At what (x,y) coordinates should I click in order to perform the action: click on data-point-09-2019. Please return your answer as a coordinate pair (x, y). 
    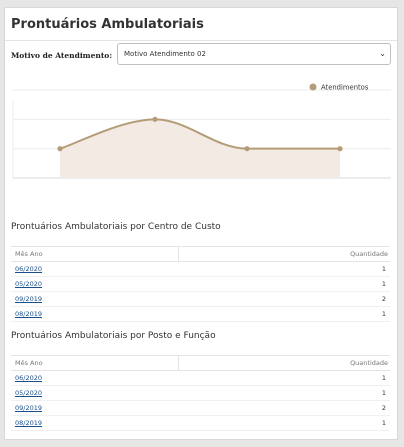
    Looking at the image, I should click on (155, 119).